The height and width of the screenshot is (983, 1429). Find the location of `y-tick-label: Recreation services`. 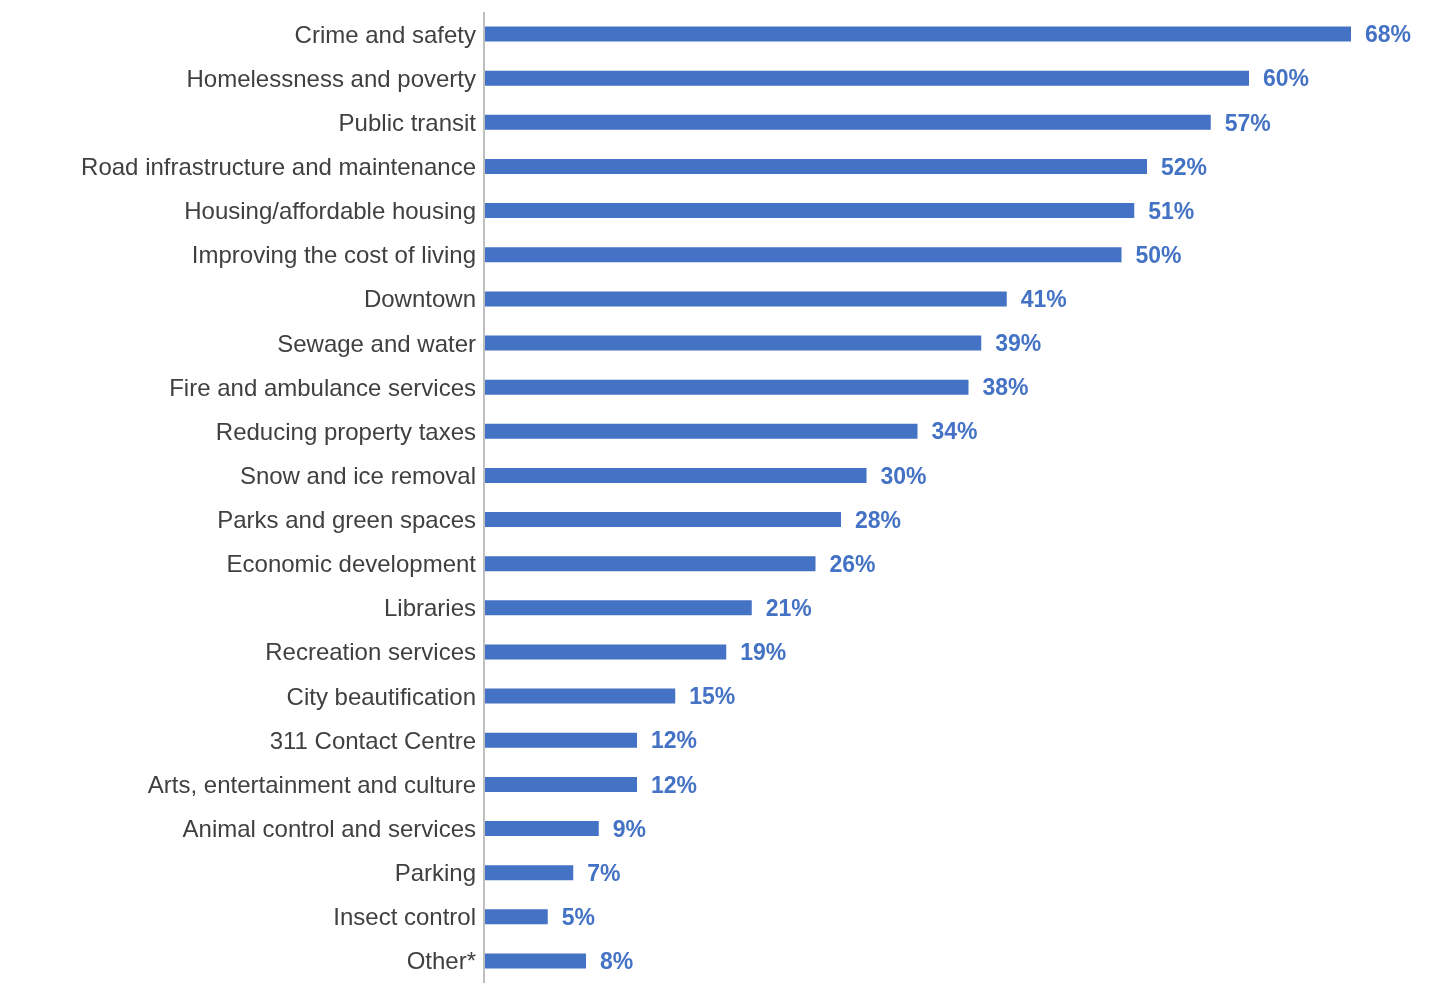

y-tick-label: Recreation services is located at coordinates (370, 652).